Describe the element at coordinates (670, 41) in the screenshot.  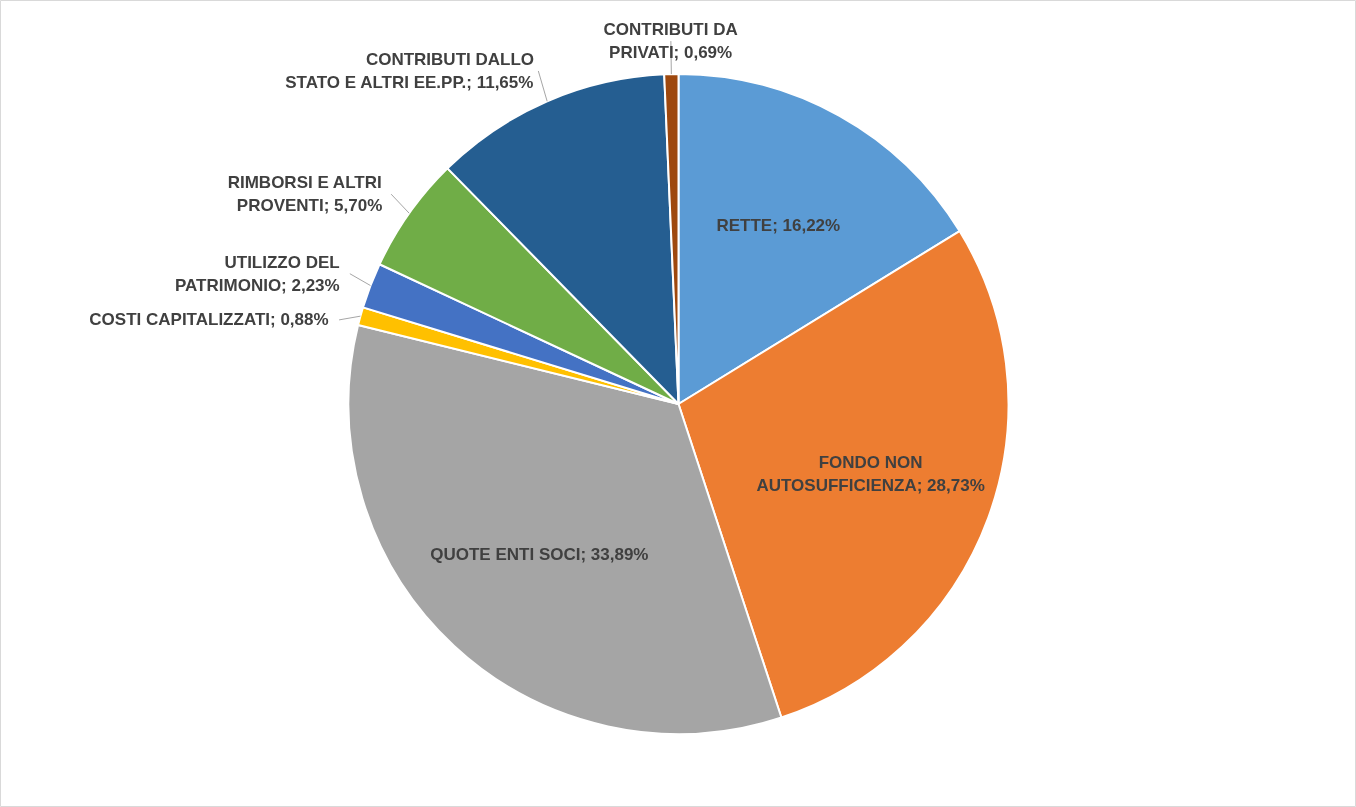
I see `slice-label: CONTRIBUTI DA PRIVATI; 0,69%` at that location.